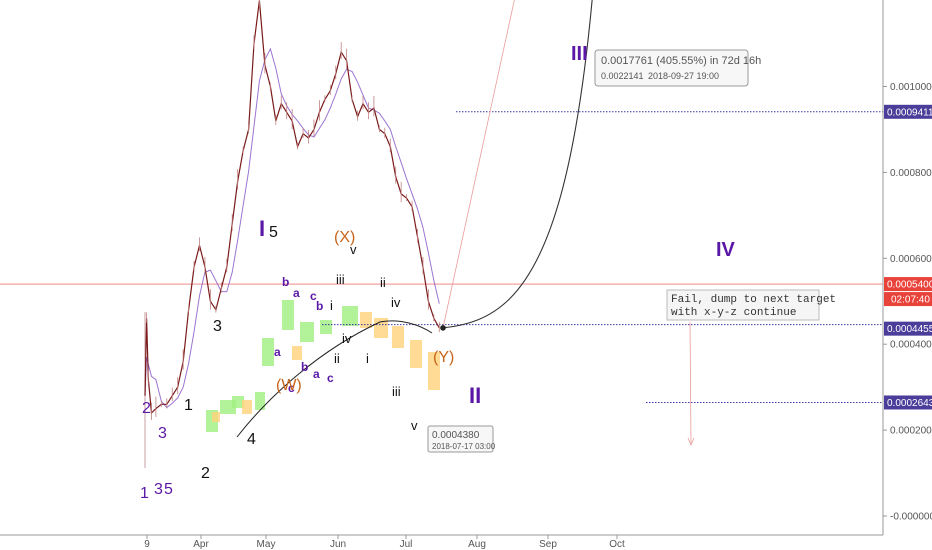 Image resolution: width=932 pixels, height=550 pixels. Describe the element at coordinates (384, 542) in the screenshot. I see `time-axis-ticks: 9 Apr May Jun Jul Aug Sep Oct` at that location.